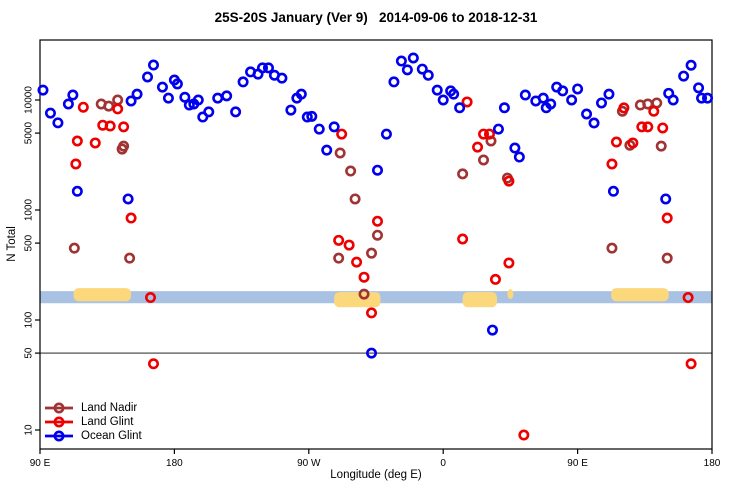  Describe the element at coordinates (109, 408) in the screenshot. I see `legend-label-land-nadir: Land Nadir` at that location.